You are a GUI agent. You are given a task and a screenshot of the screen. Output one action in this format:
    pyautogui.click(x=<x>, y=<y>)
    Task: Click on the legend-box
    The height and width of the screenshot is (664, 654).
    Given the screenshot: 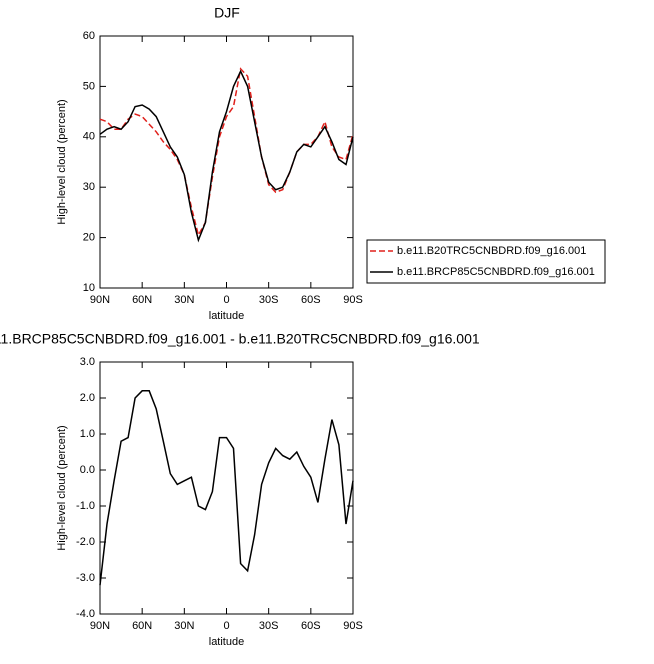 What is the action you would take?
    pyautogui.click(x=486, y=261)
    